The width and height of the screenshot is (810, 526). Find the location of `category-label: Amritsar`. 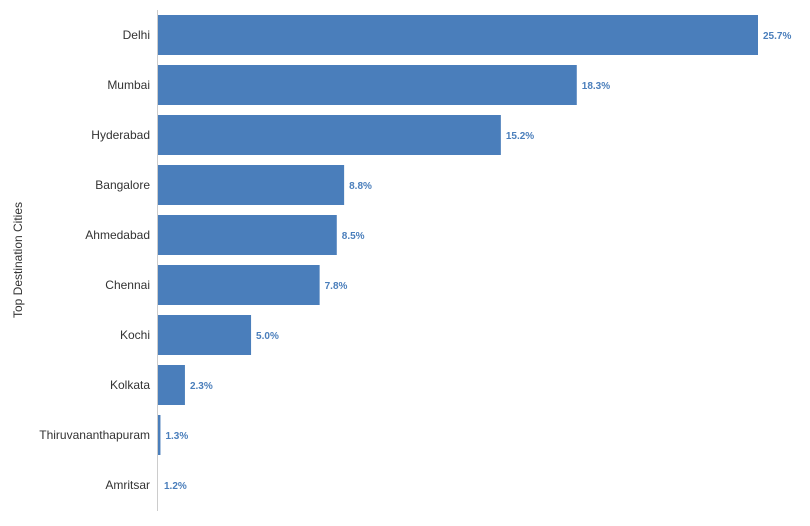

category-label: Amritsar is located at coordinates (127, 485).